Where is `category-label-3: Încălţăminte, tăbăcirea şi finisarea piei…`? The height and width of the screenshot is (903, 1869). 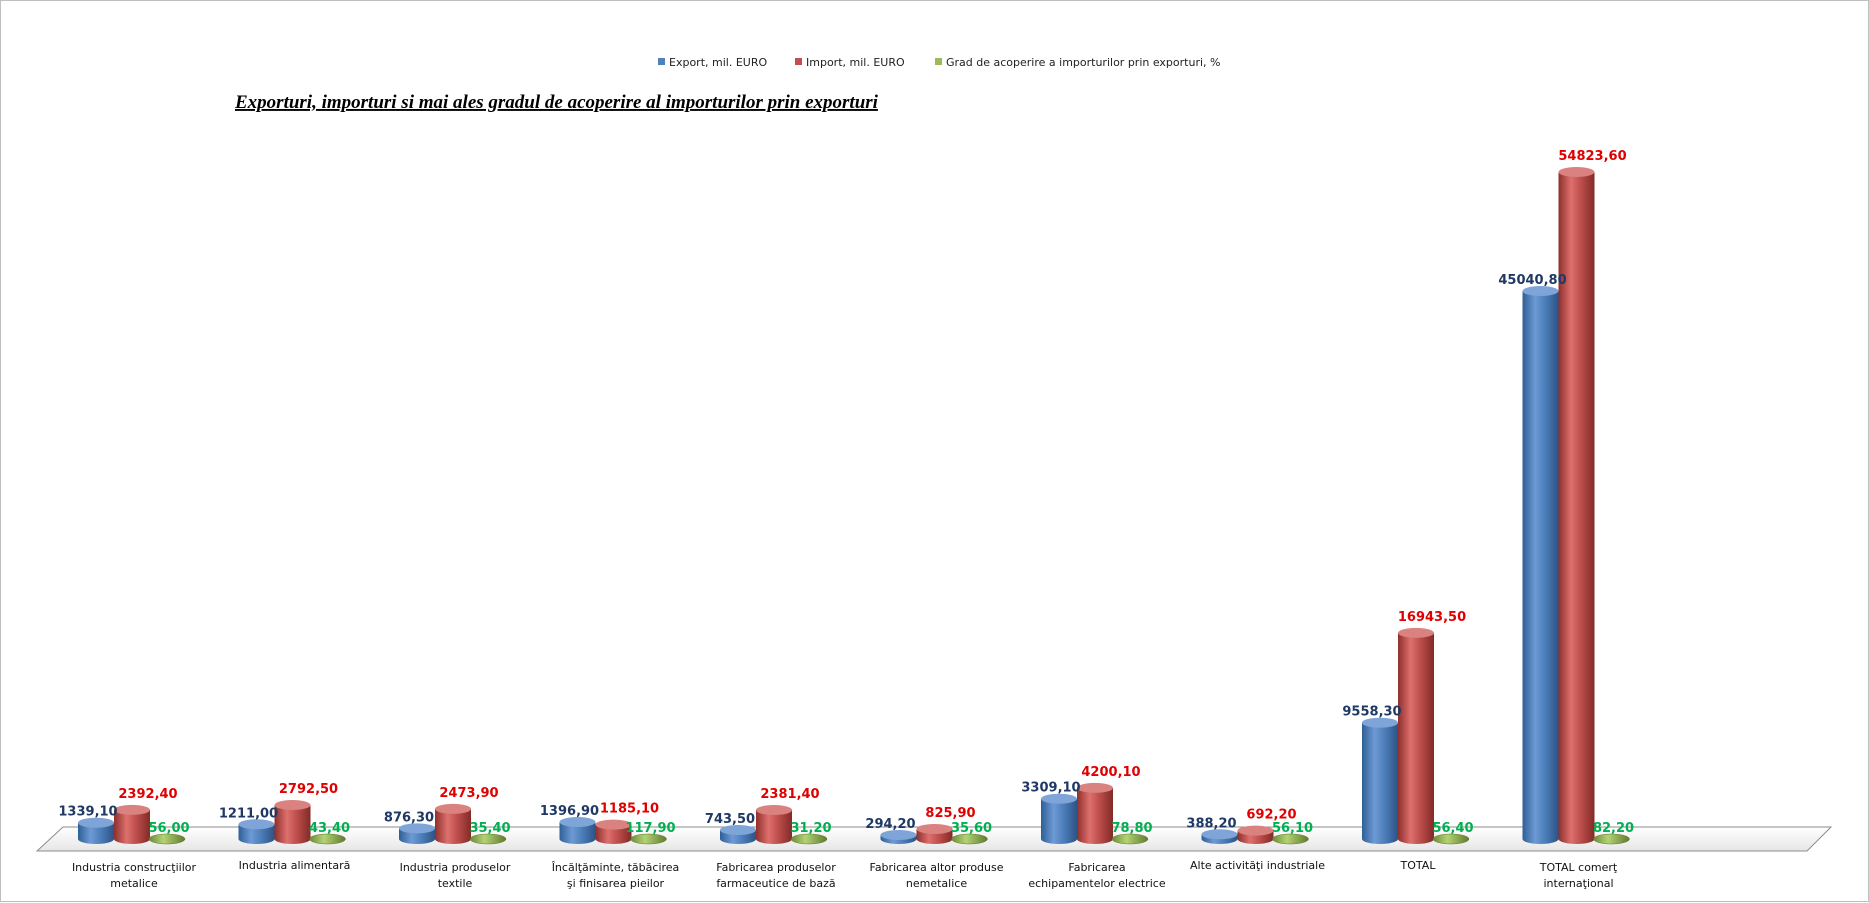
category-label-3: Încălţăminte, tăbăcirea şi finisarea piei… is located at coordinates (615, 875).